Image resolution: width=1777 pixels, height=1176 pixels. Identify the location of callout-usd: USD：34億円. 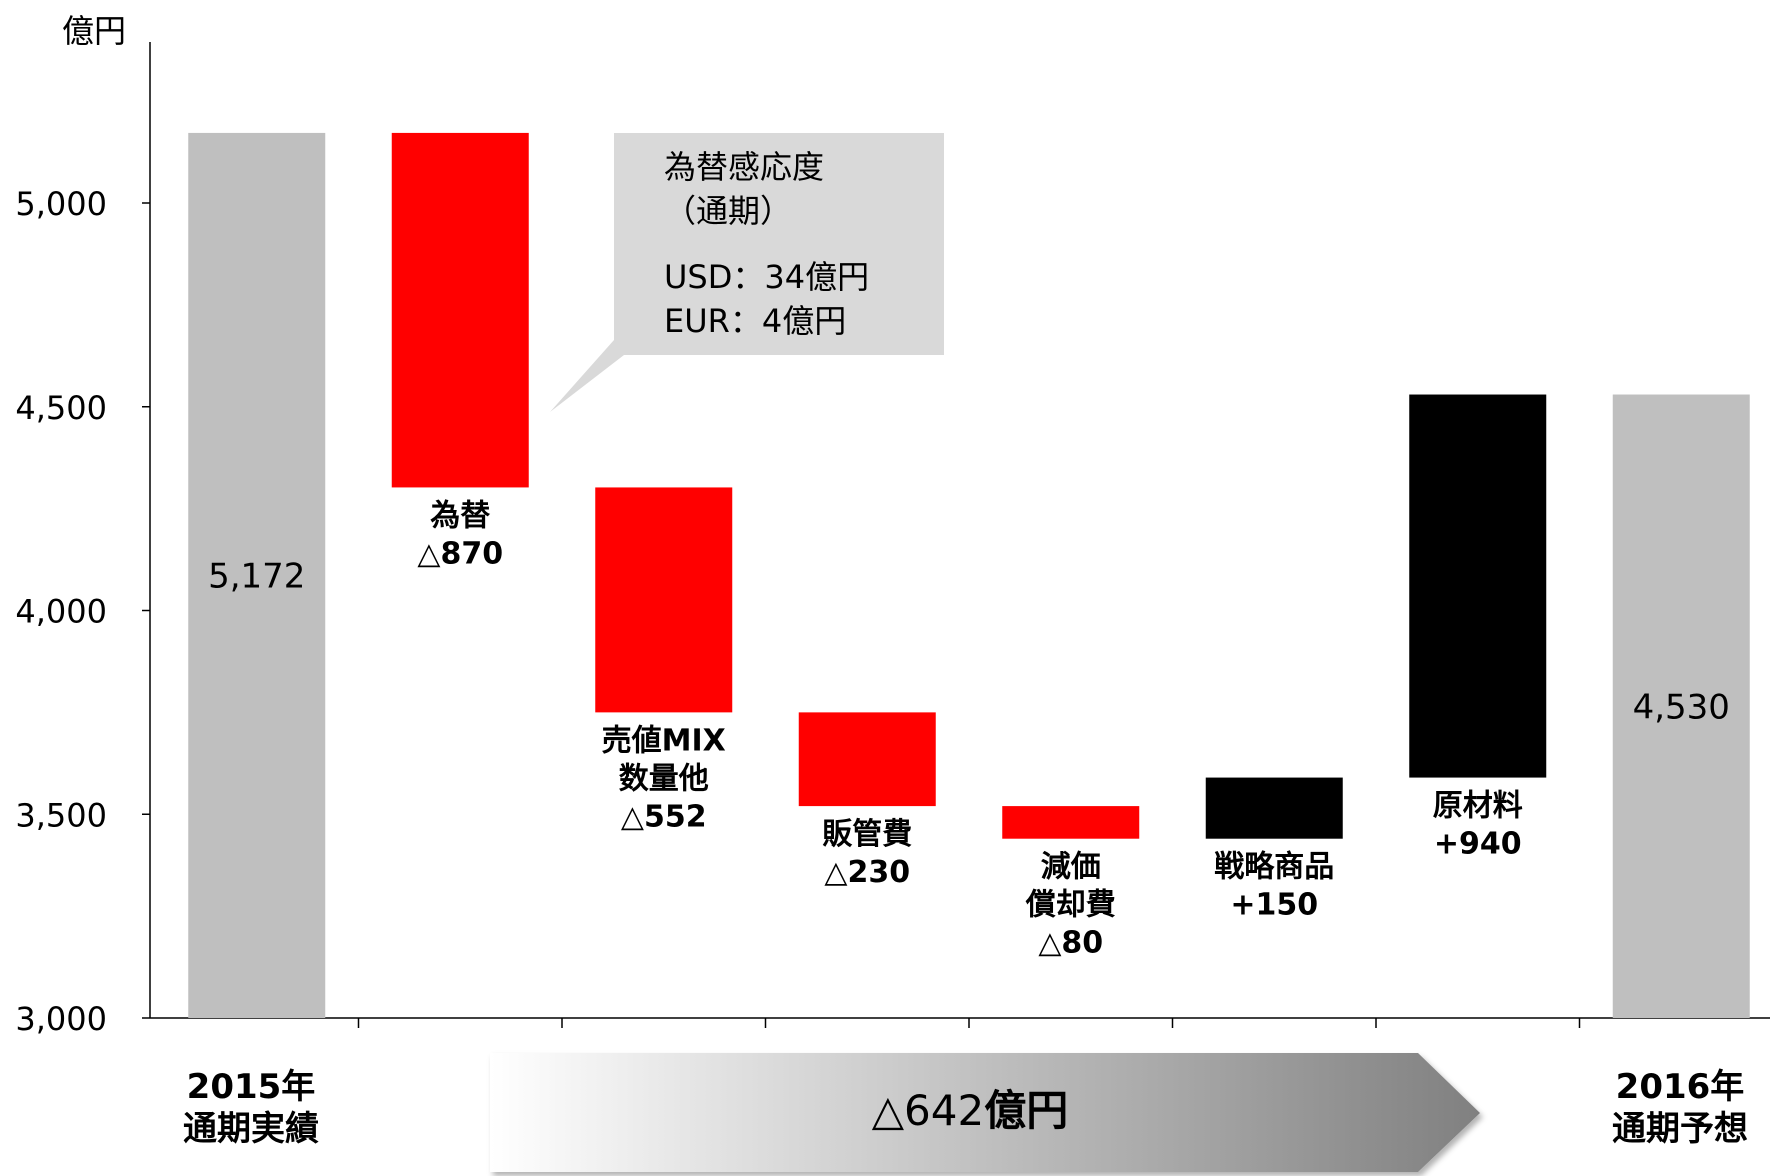
(767, 277).